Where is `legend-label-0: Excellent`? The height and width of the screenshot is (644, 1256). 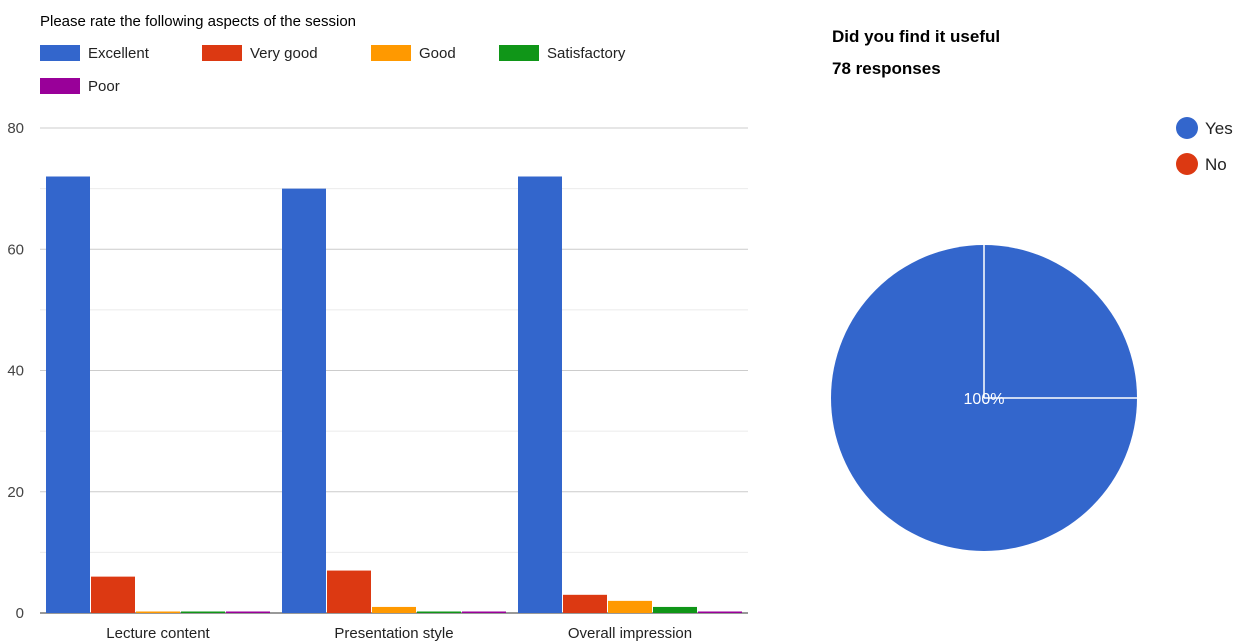 legend-label-0: Excellent is located at coordinates (119, 53).